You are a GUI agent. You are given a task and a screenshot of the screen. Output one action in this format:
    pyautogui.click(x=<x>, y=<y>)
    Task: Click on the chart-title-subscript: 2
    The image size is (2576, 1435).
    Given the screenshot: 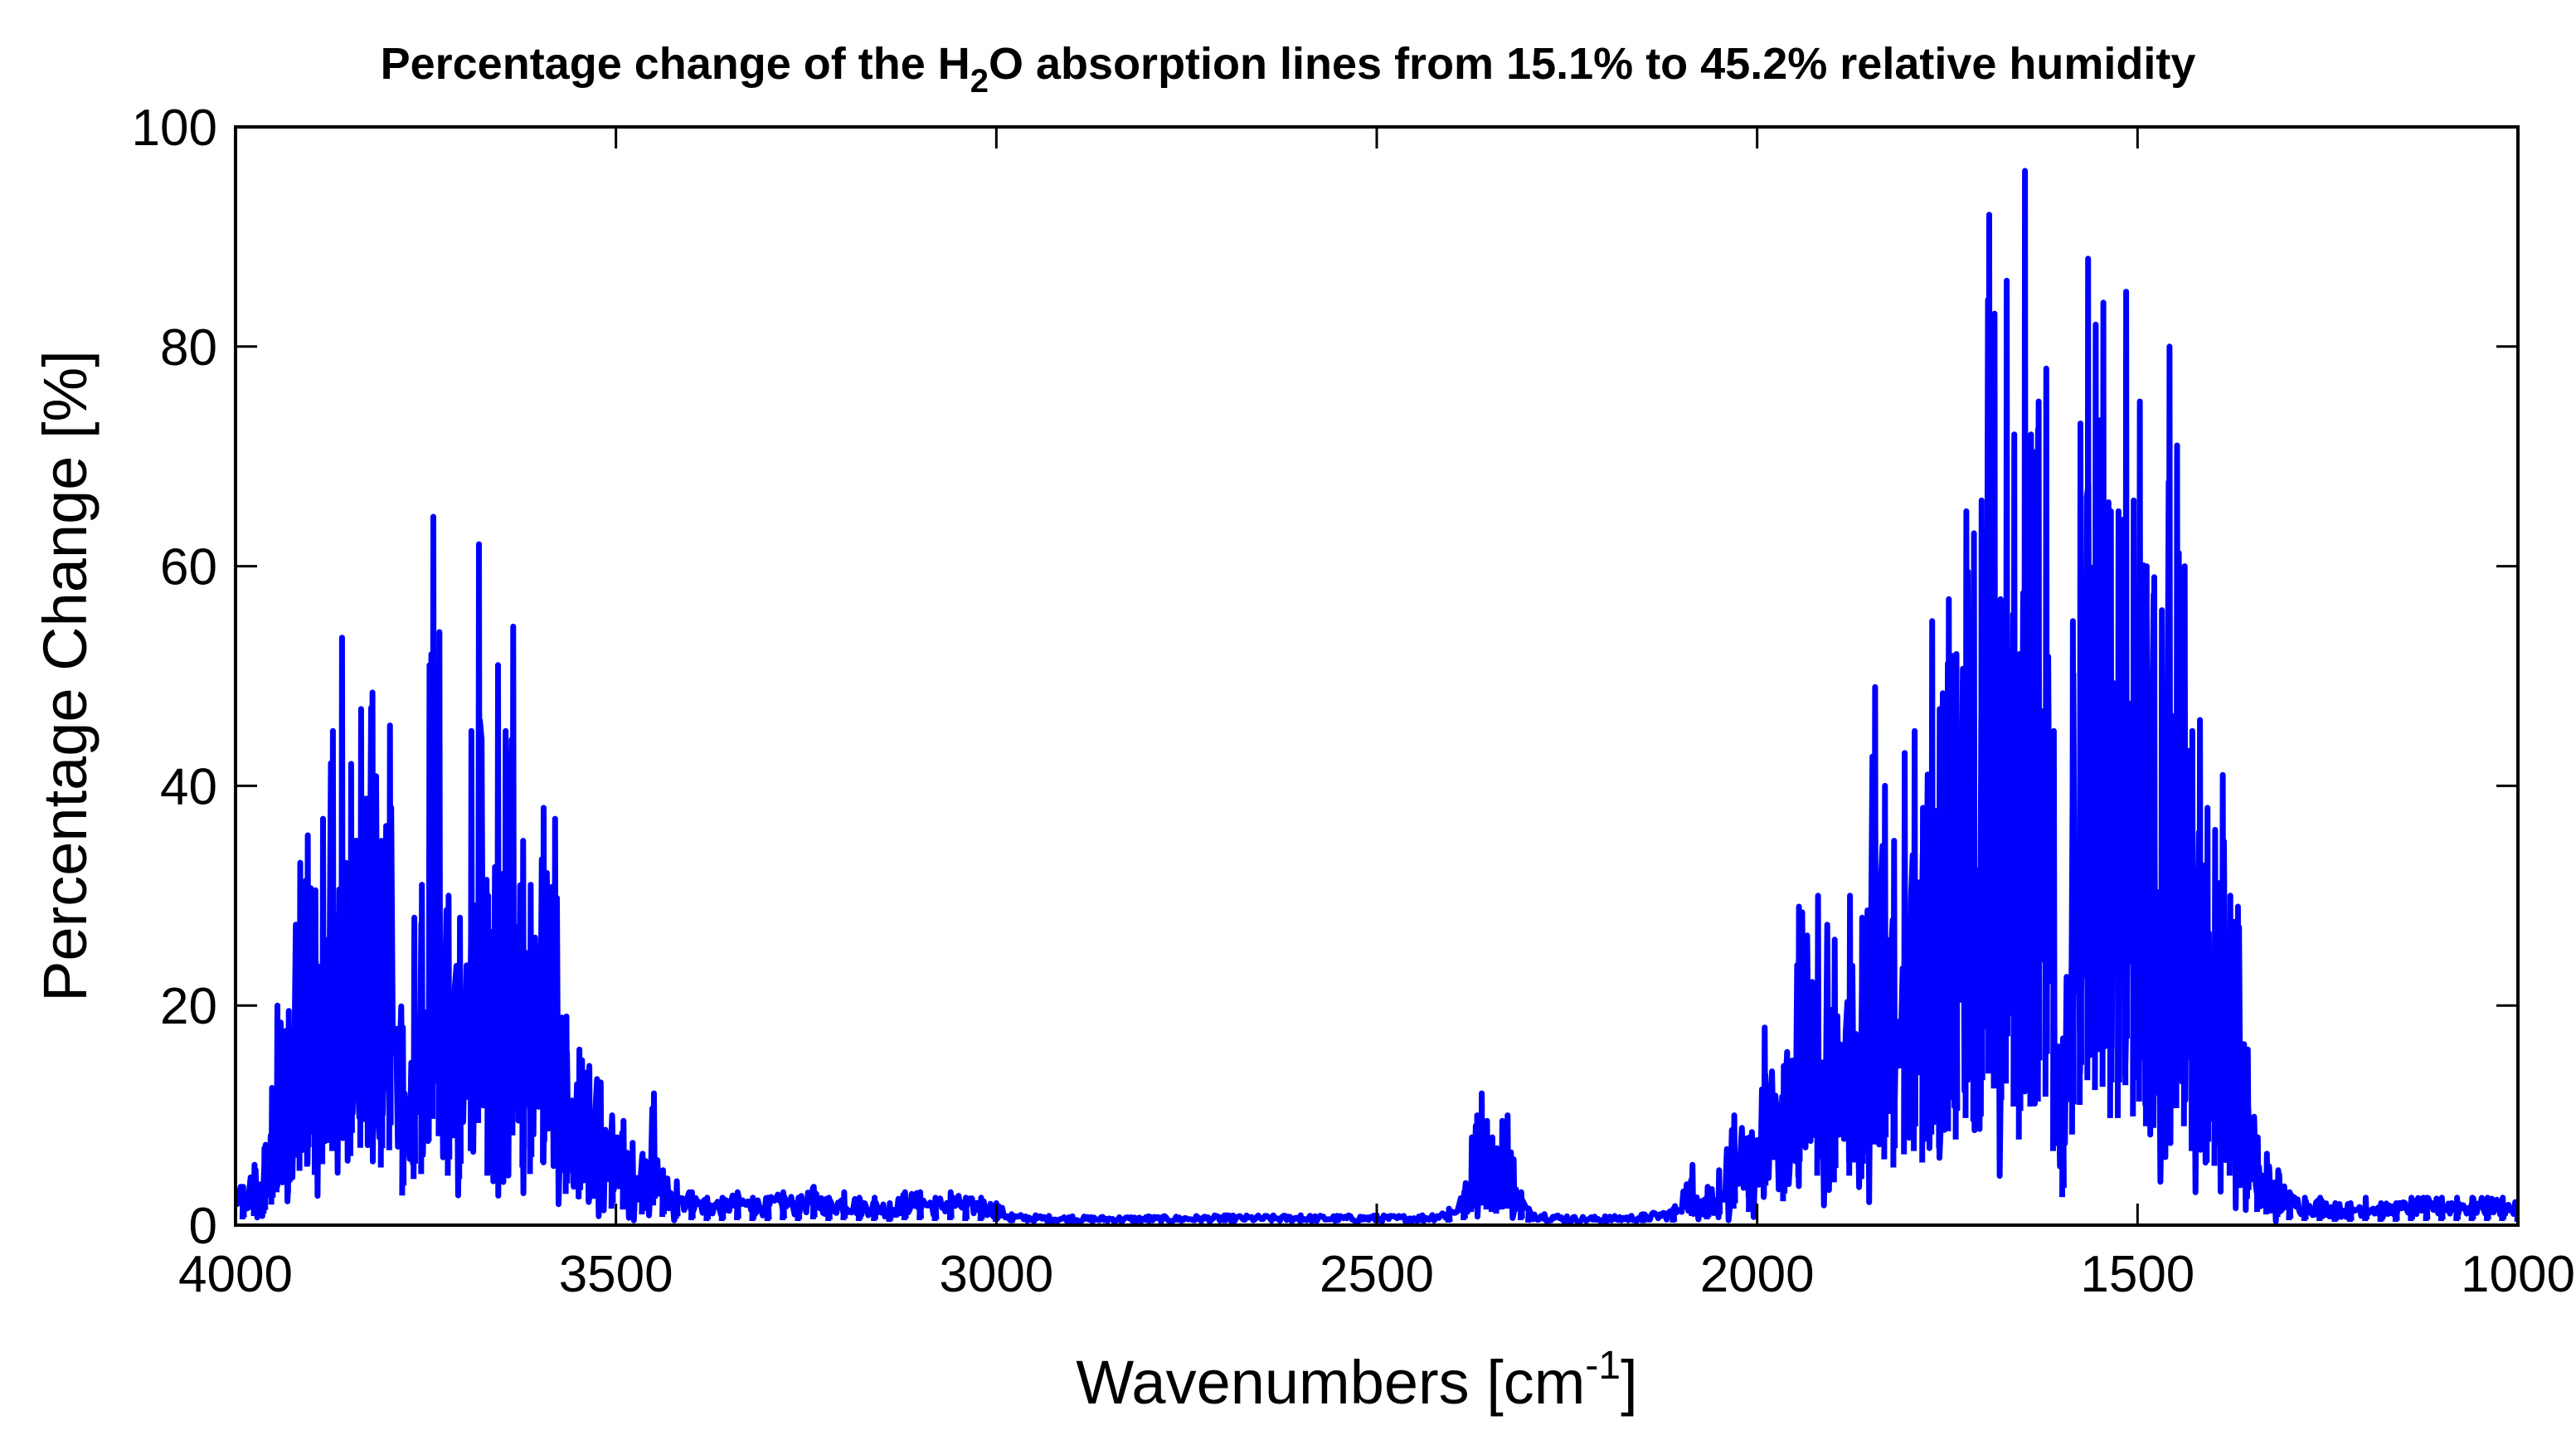 What is the action you would take?
    pyautogui.click(x=979, y=81)
    